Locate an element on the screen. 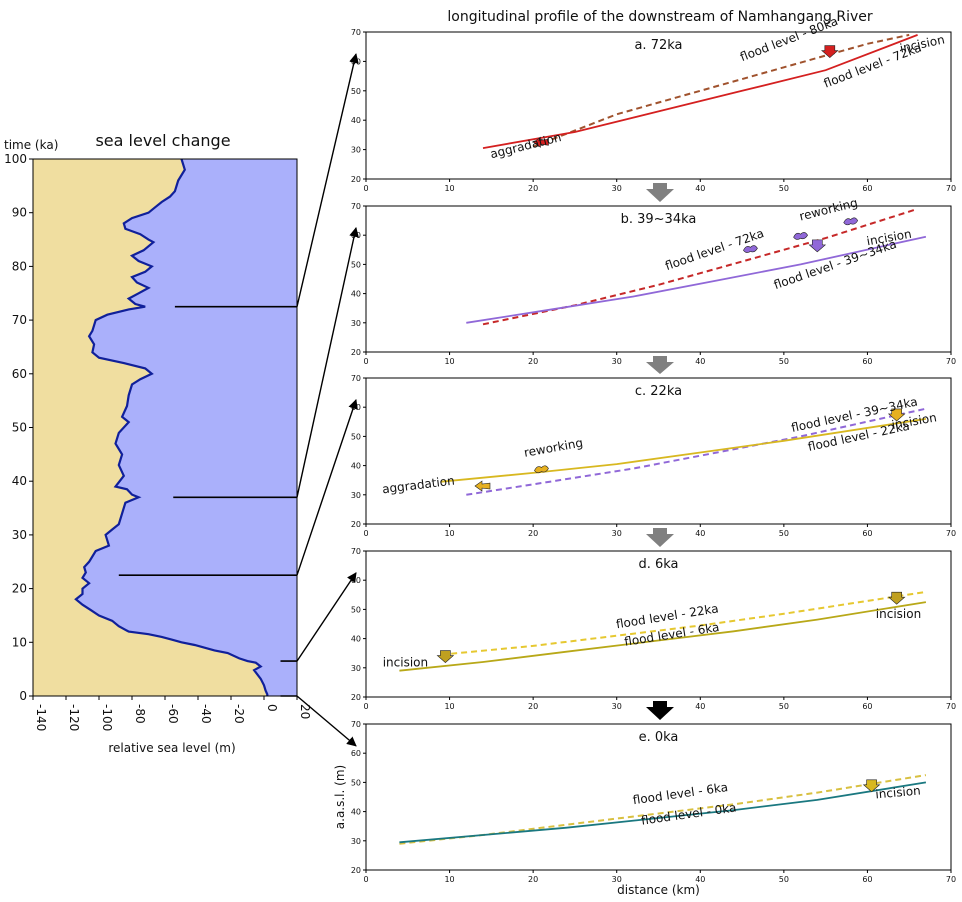 This screenshot has width=962, height=902. sea-ytick-label: 0 is located at coordinates (23, 696).